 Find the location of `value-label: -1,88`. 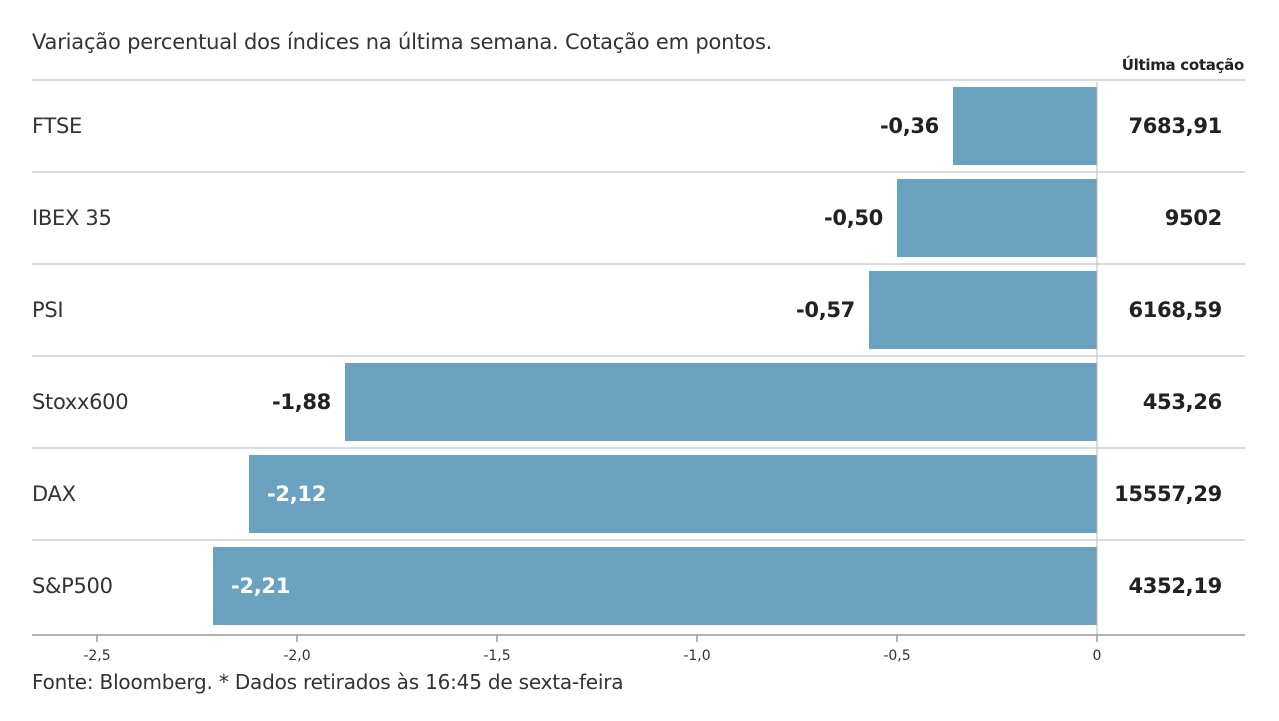

value-label: -1,88 is located at coordinates (301, 402).